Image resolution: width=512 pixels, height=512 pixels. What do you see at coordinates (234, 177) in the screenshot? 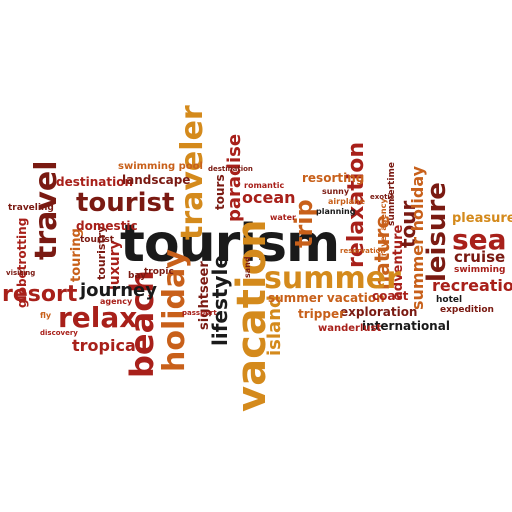
I see `word-paradise: paradise` at bounding box center [234, 177].